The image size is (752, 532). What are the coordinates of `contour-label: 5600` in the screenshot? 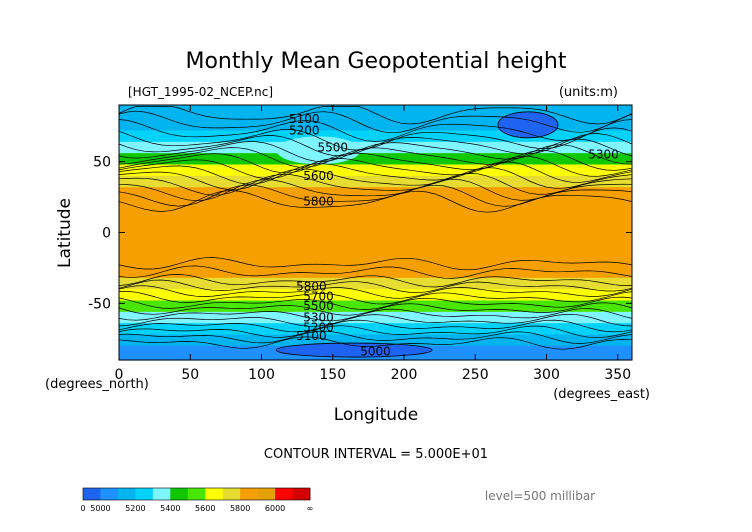 It's located at (318, 176).